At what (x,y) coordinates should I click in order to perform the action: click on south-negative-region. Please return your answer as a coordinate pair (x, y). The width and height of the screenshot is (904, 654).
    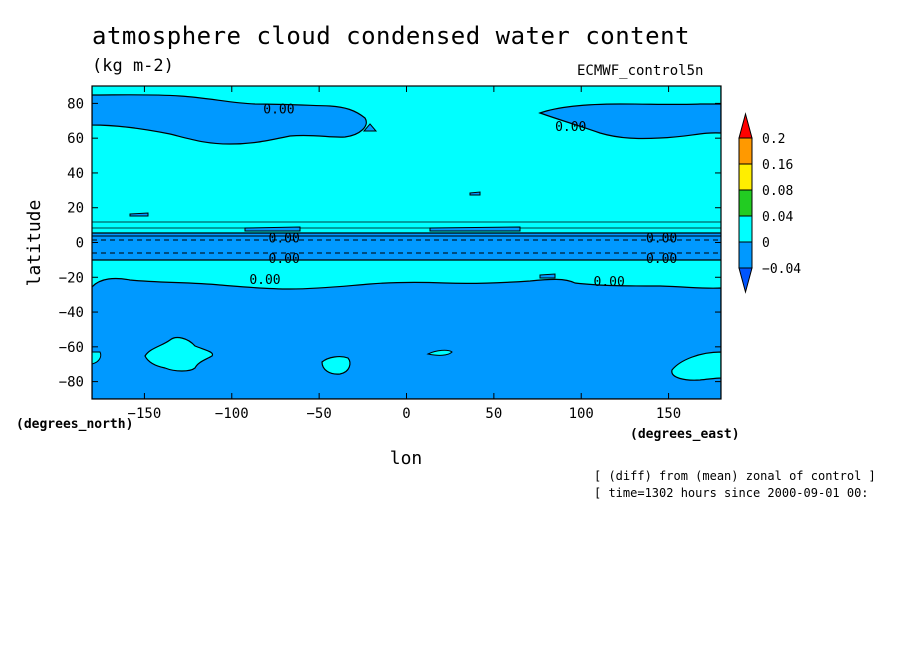
    Looking at the image, I should click on (406, 338).